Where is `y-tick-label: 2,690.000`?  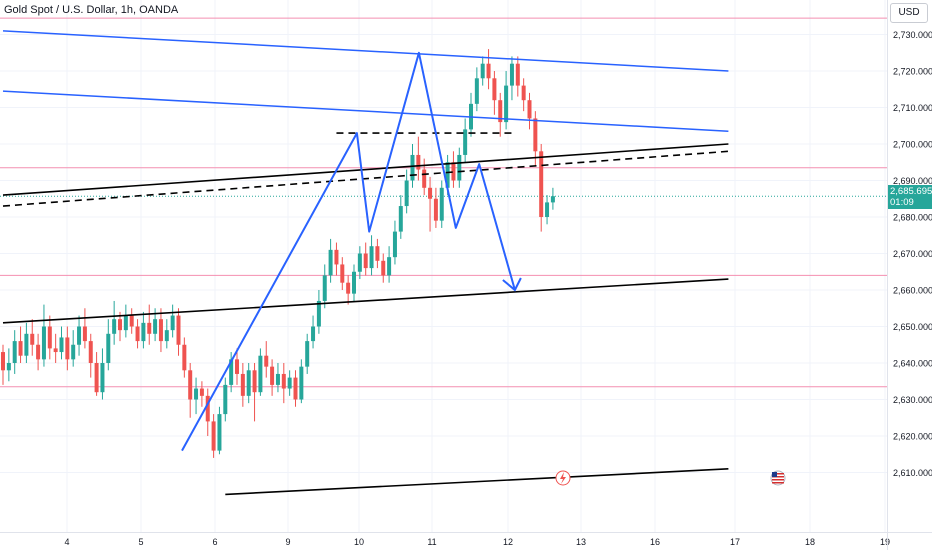 y-tick-label: 2,690.000 is located at coordinates (912, 181).